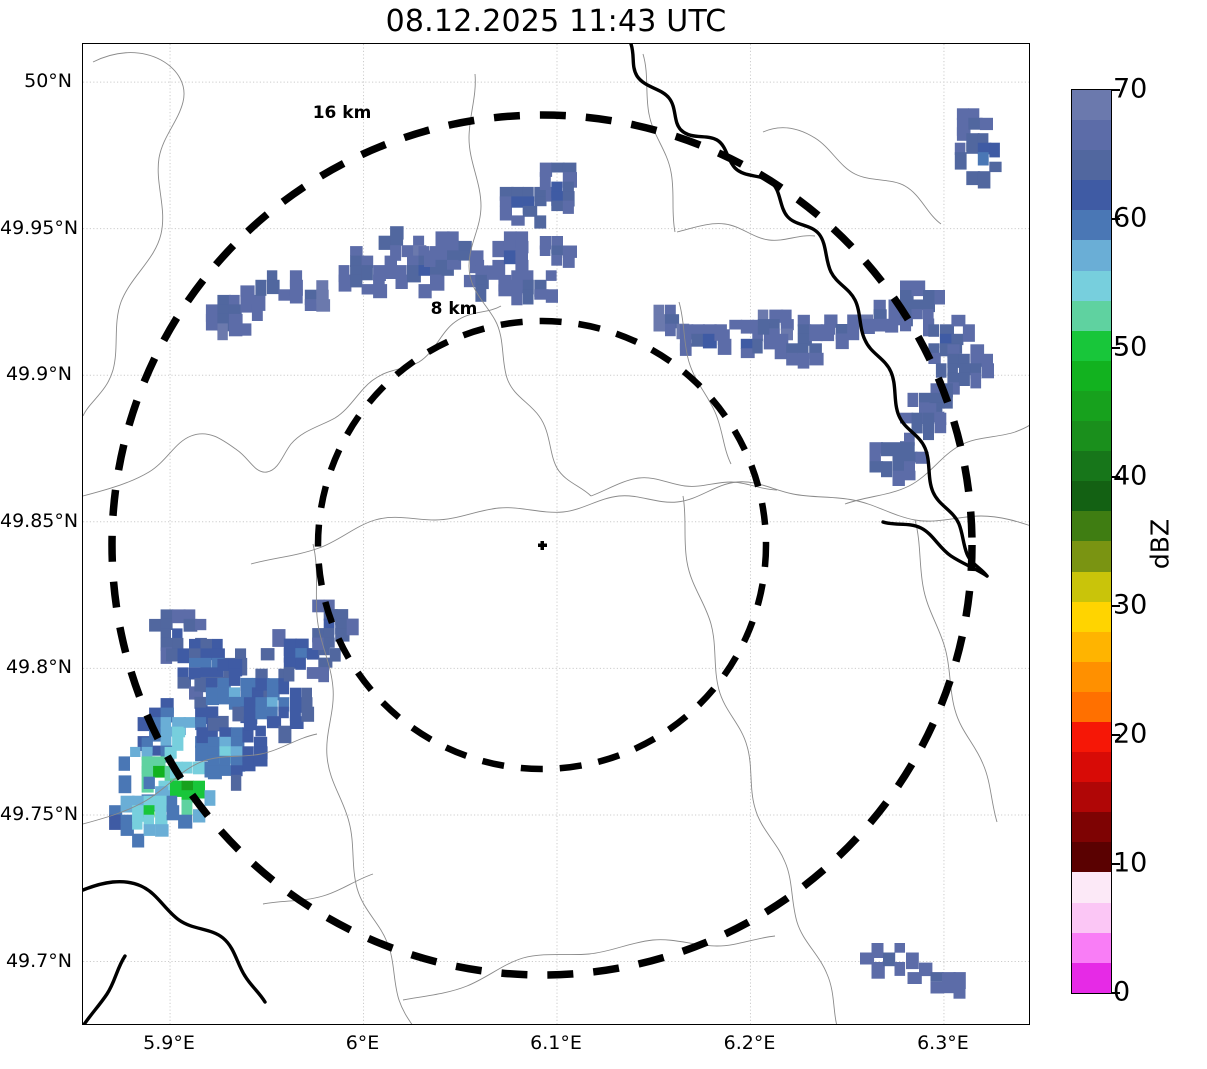  I want to click on y-axis-tick-5: 49.75°N, so click(39, 813).